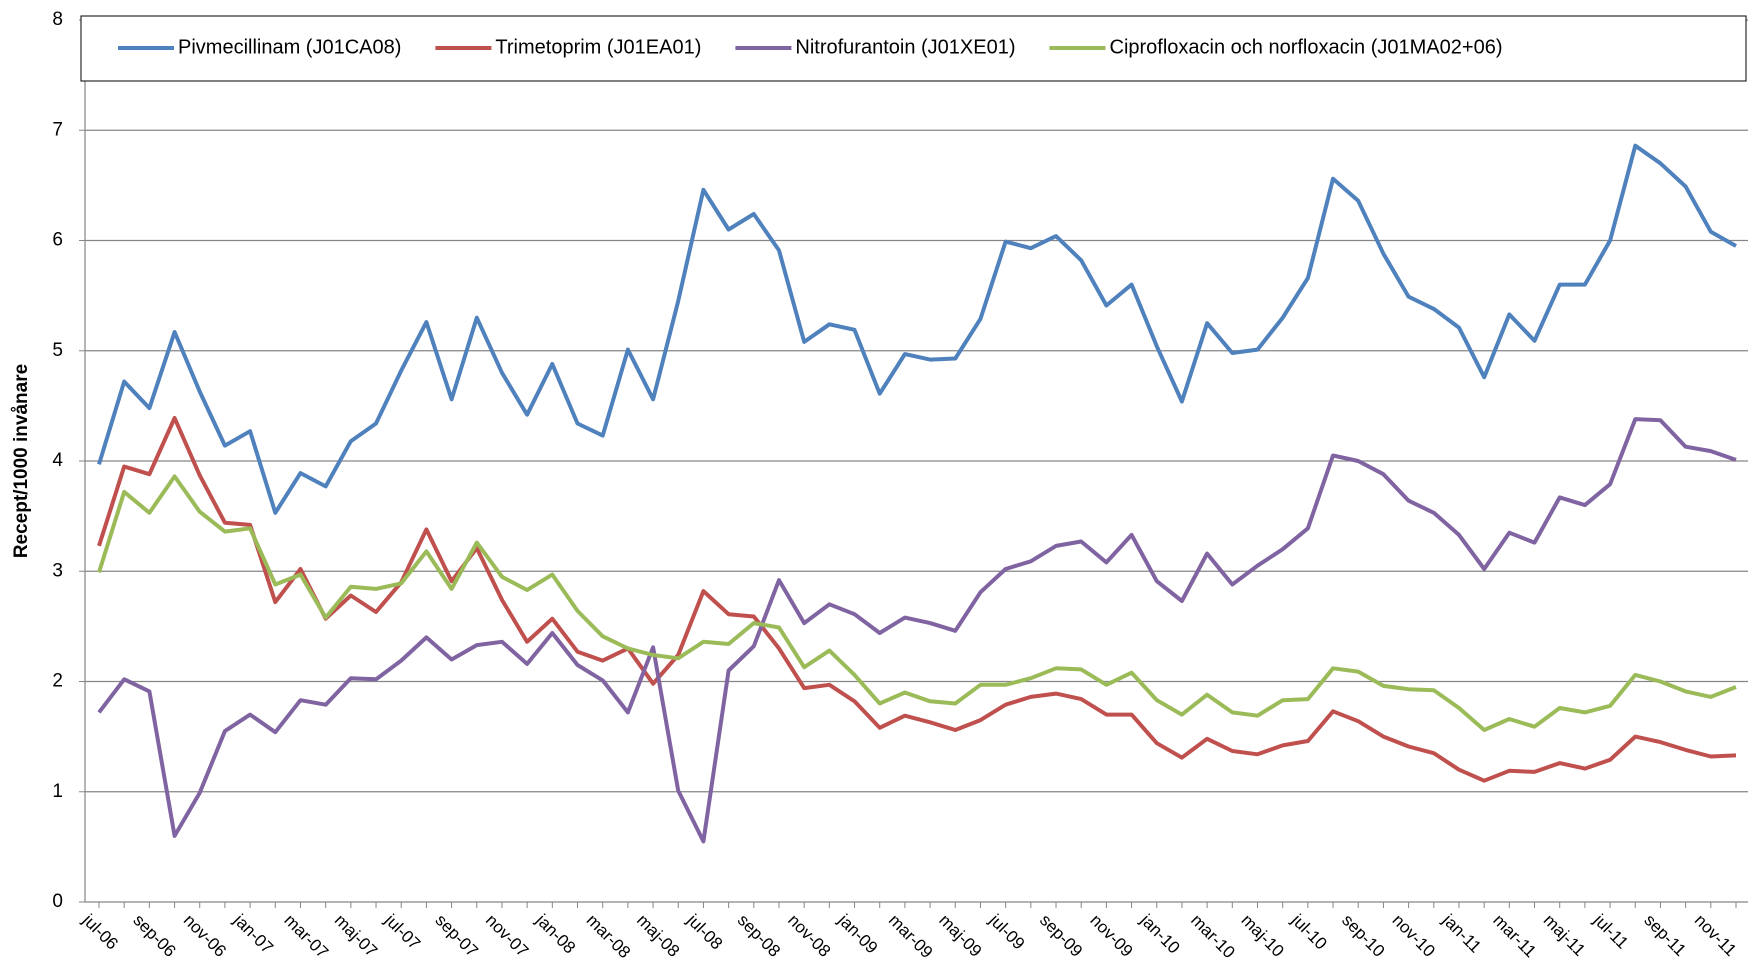  I want to click on y-tick-label: 1, so click(57, 791).